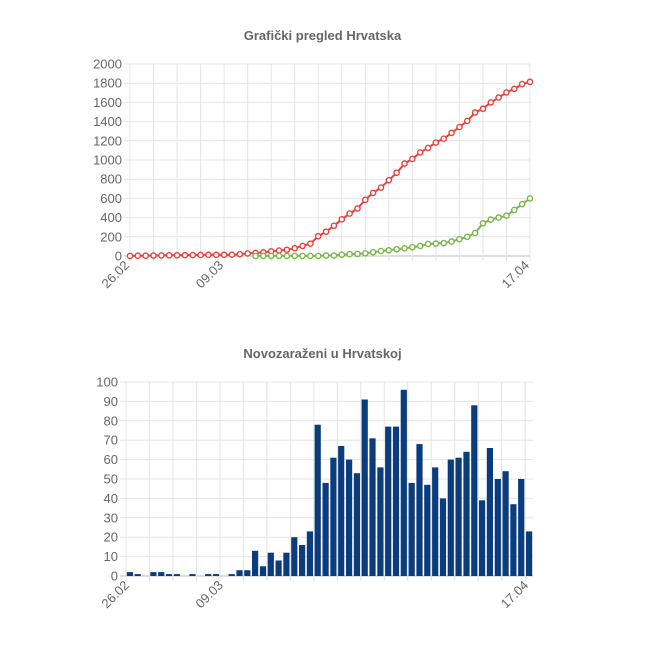 The image size is (645, 645). I want to click on y-tick-label: 1200, so click(107, 140).